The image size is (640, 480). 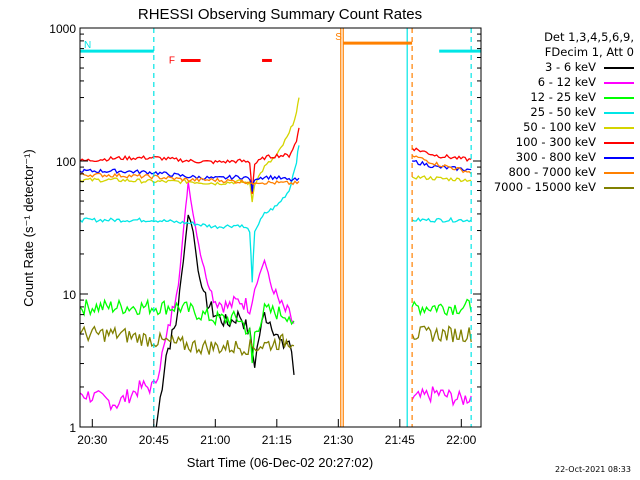 I want to click on legend-detector-info: Det 1,3,4,5,6,9,, so click(x=589, y=37).